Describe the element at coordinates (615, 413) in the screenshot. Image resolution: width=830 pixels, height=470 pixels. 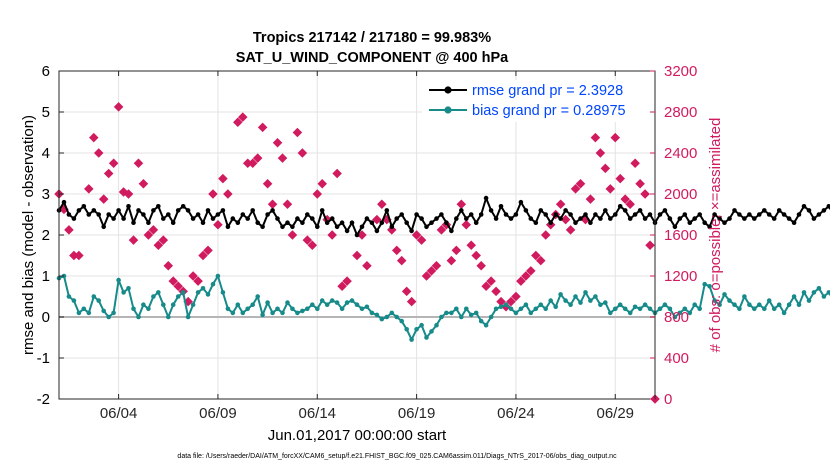
I see `x-tick-label: 06/29` at that location.